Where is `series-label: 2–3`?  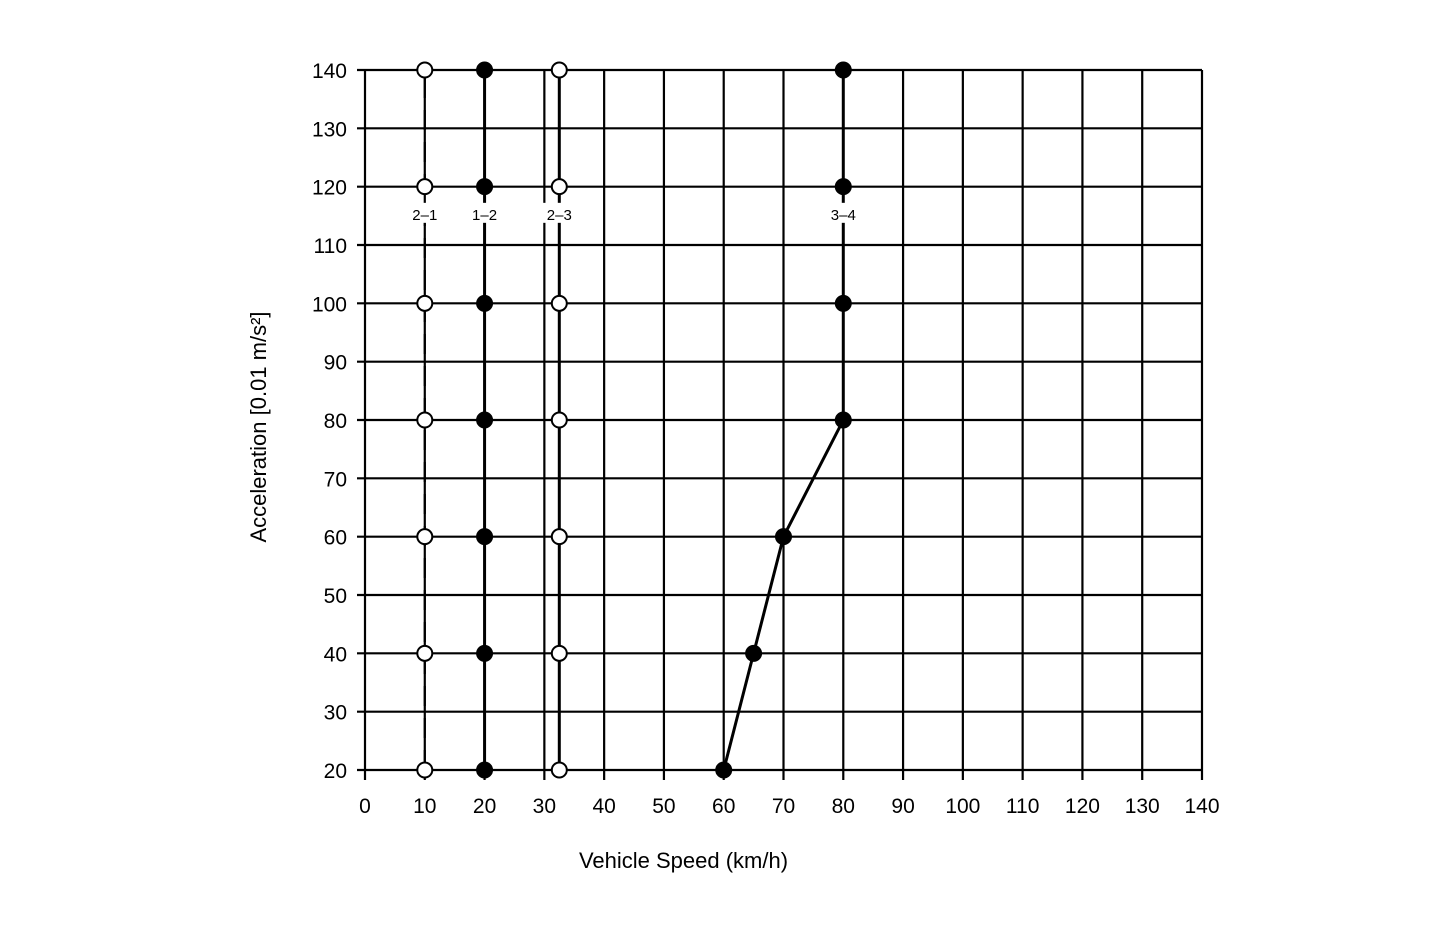 series-label: 2–3 is located at coordinates (559, 215).